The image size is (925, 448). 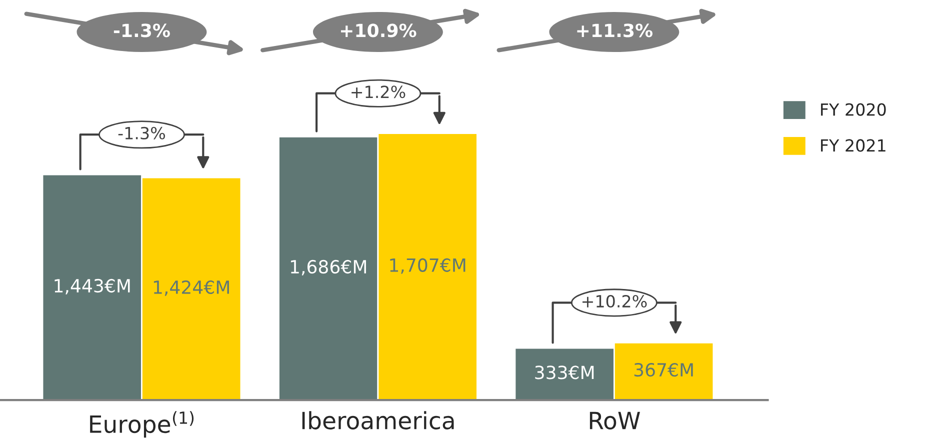 I want to click on annotation: +10.2%, so click(x=614, y=301).